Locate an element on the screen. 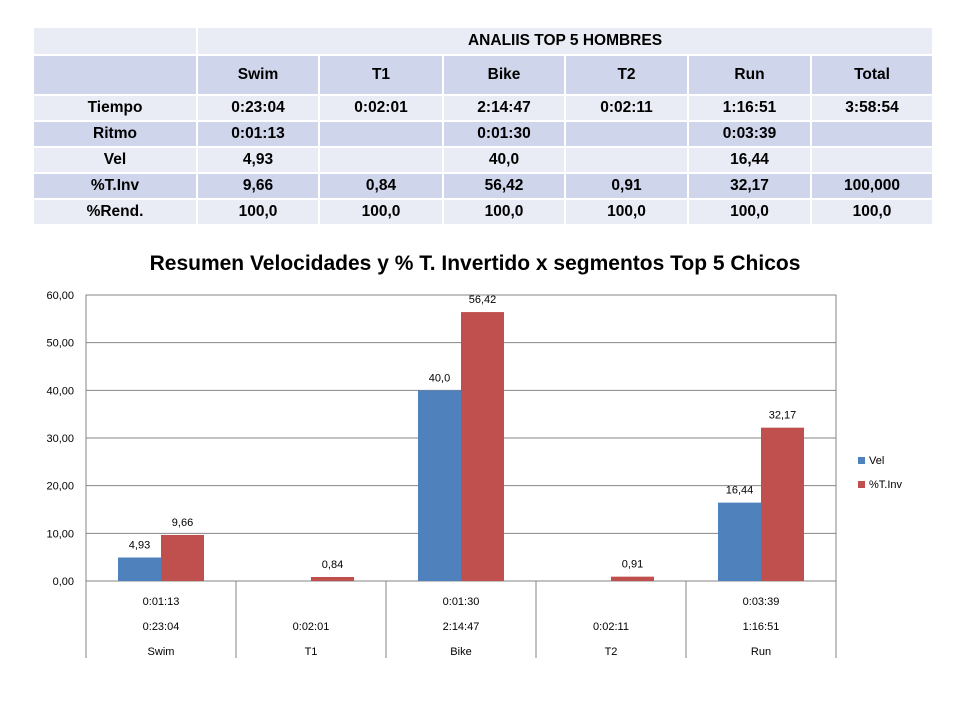 This screenshot has height=720, width=960. category-sublabel: 0:03:39 is located at coordinates (761, 602).